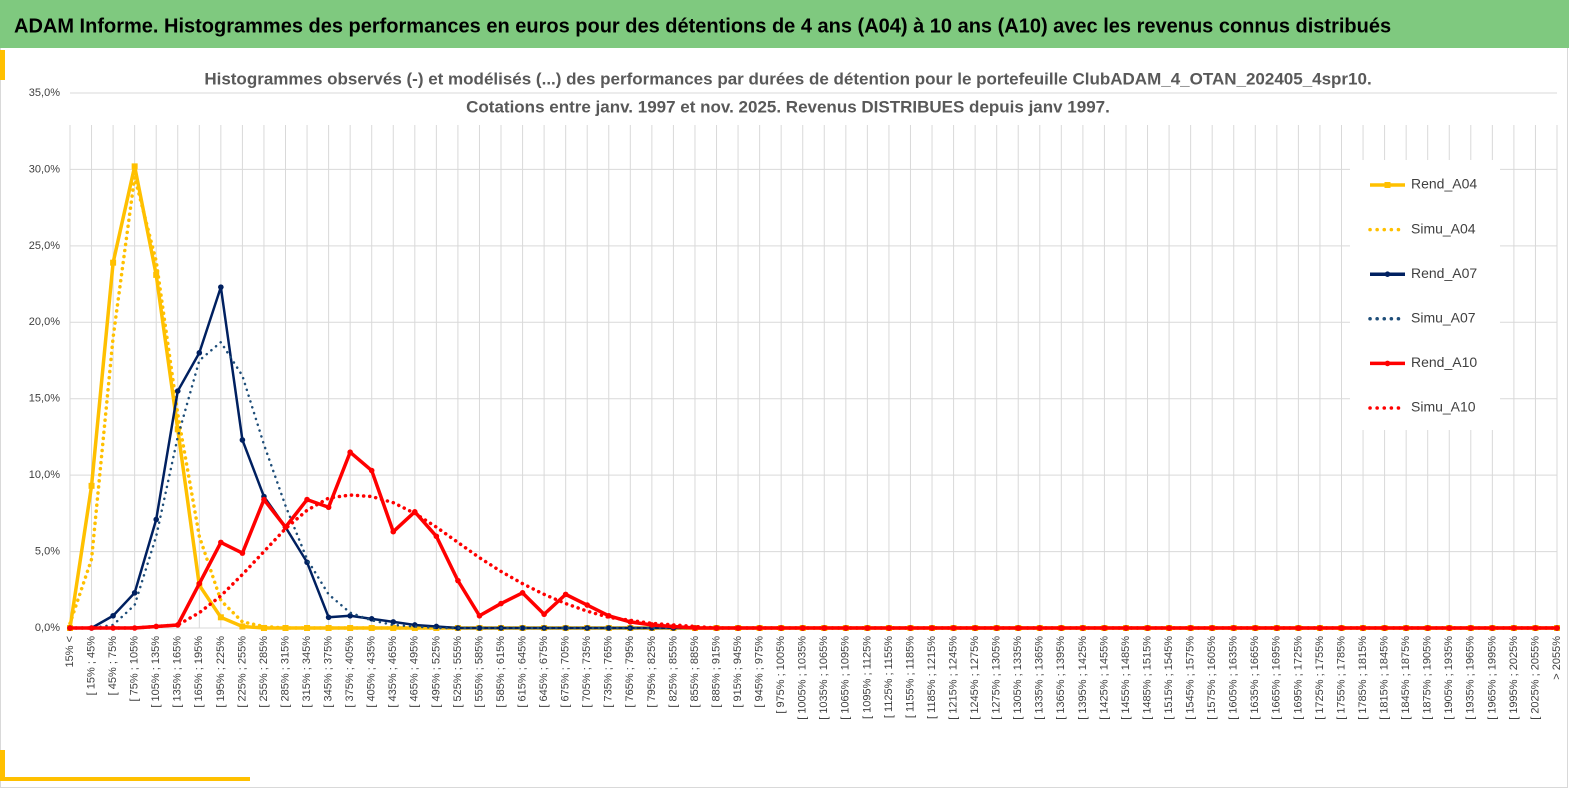 Image resolution: width=1569 pixels, height=789 pixels. Describe the element at coordinates (1443, 228) in the screenshot. I see `legend-label: Simu_A04` at that location.